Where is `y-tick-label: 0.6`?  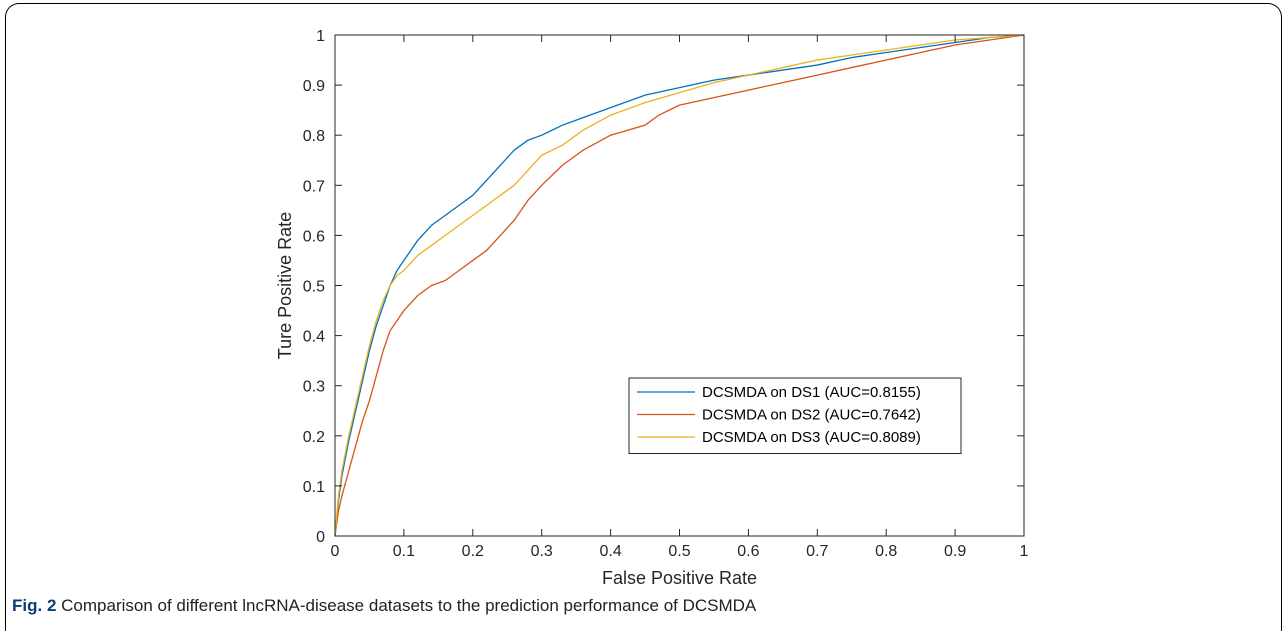 y-tick-label: 0.6 is located at coordinates (314, 236).